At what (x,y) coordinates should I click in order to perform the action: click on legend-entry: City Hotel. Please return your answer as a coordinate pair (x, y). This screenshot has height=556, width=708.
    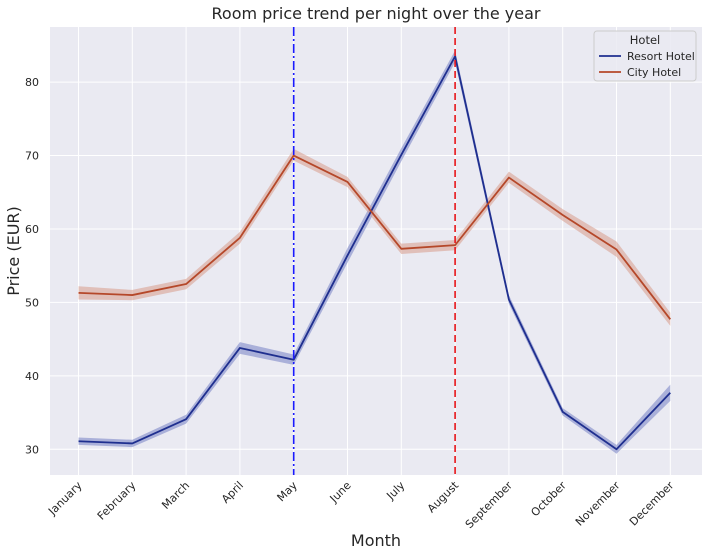
    Looking at the image, I should click on (654, 72).